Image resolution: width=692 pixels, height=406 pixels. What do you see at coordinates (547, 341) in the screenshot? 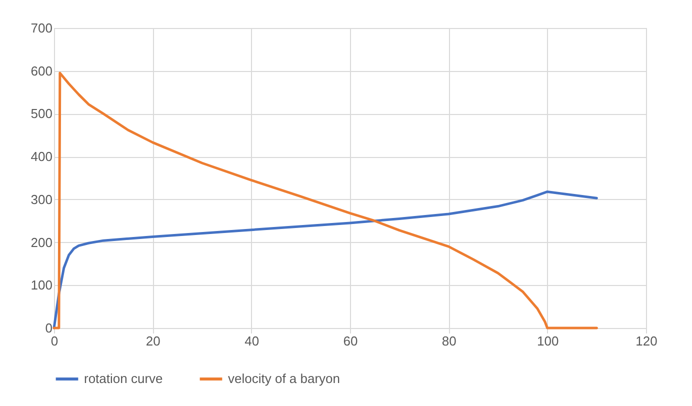
I see `x-tick-label: 100` at bounding box center [547, 341].